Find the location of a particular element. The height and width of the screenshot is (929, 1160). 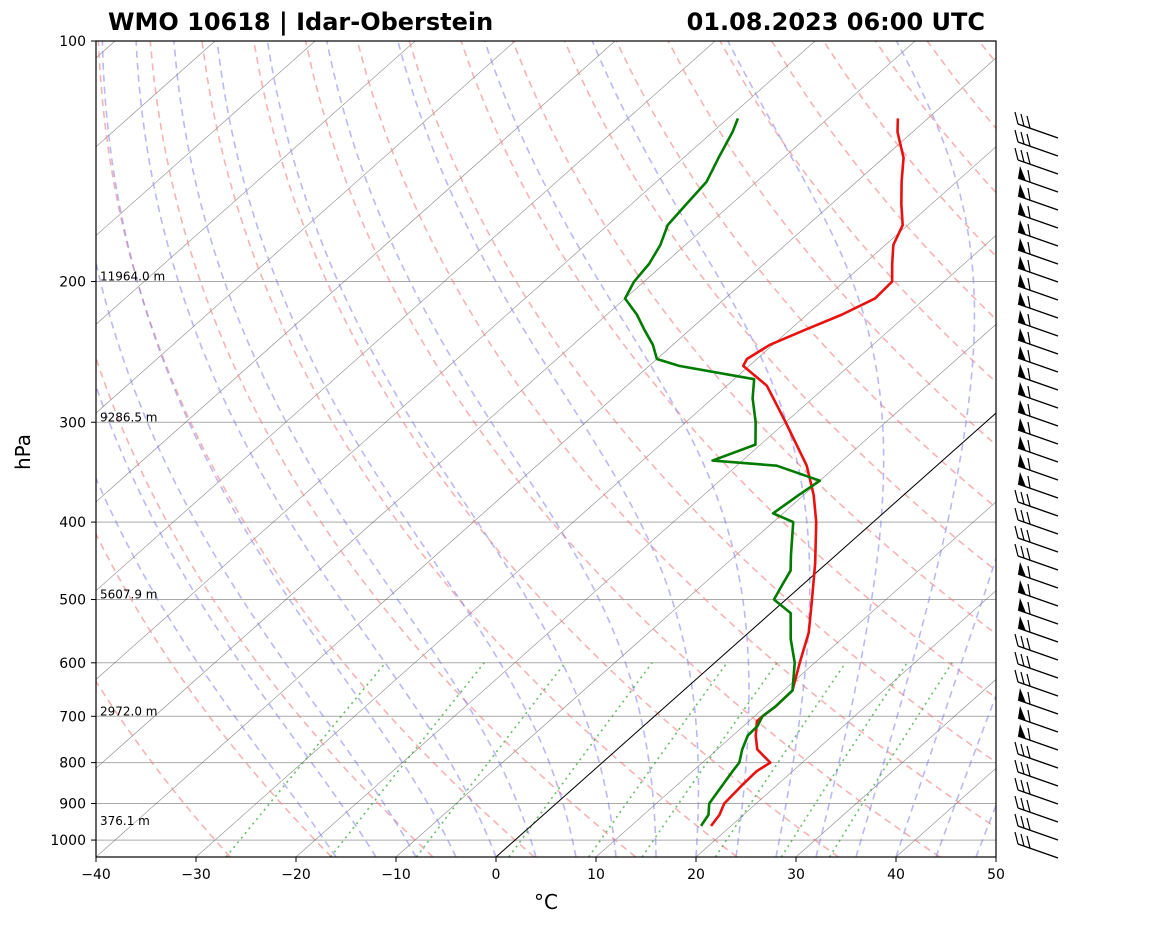

y-tick-label: 500 is located at coordinates (72, 601).